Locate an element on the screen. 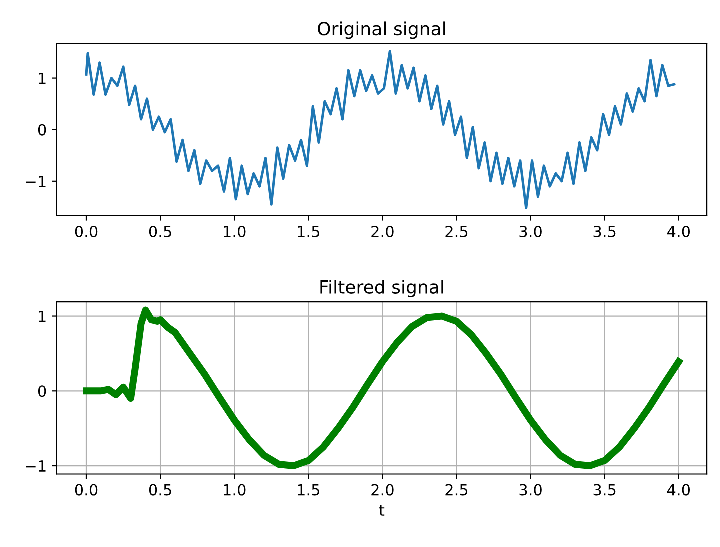  chart-title: Original signal is located at coordinates (382, 31).